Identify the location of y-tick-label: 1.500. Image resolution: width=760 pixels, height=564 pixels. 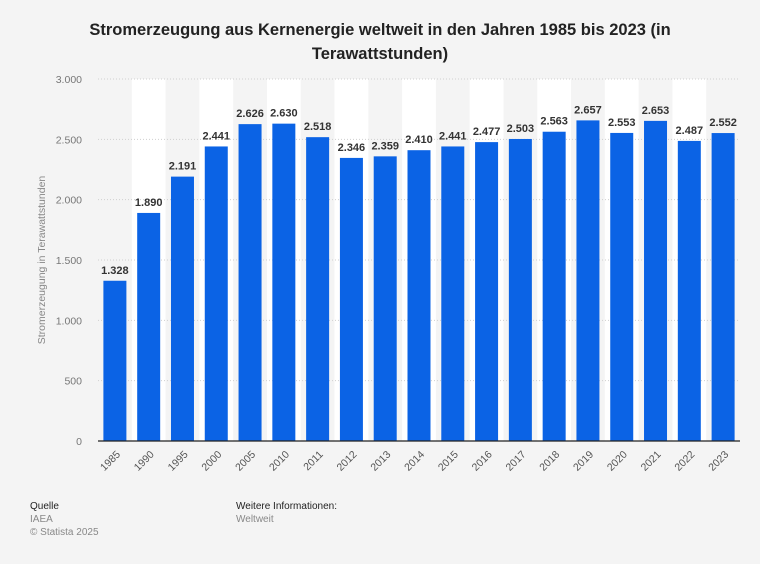
(69, 261).